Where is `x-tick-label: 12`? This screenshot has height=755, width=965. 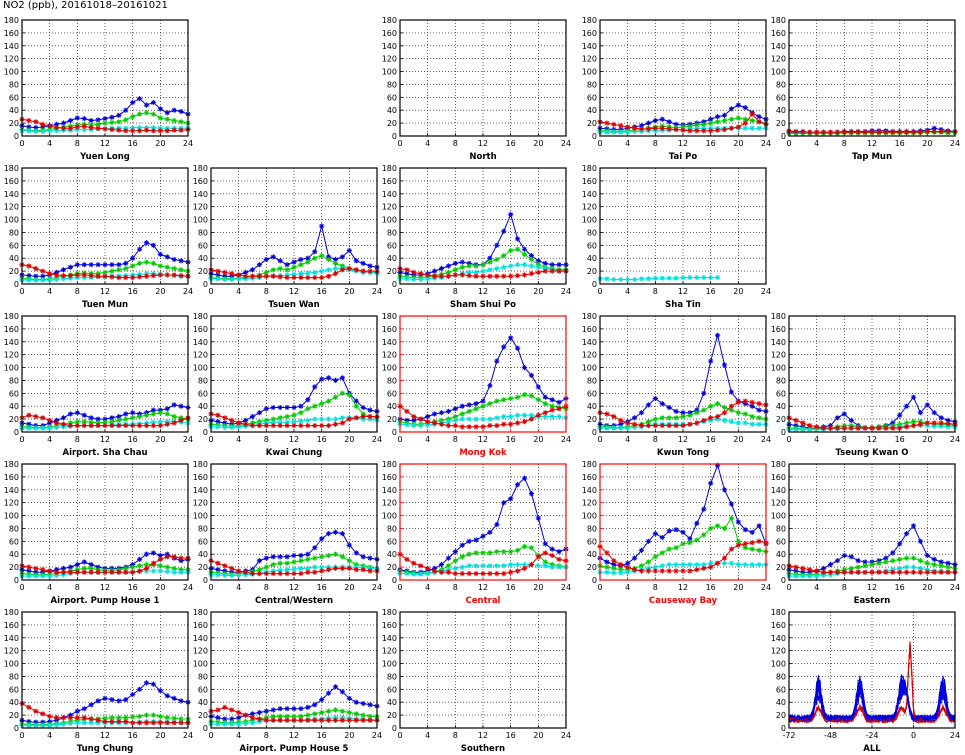
x-tick-label: 12 is located at coordinates (105, 291).